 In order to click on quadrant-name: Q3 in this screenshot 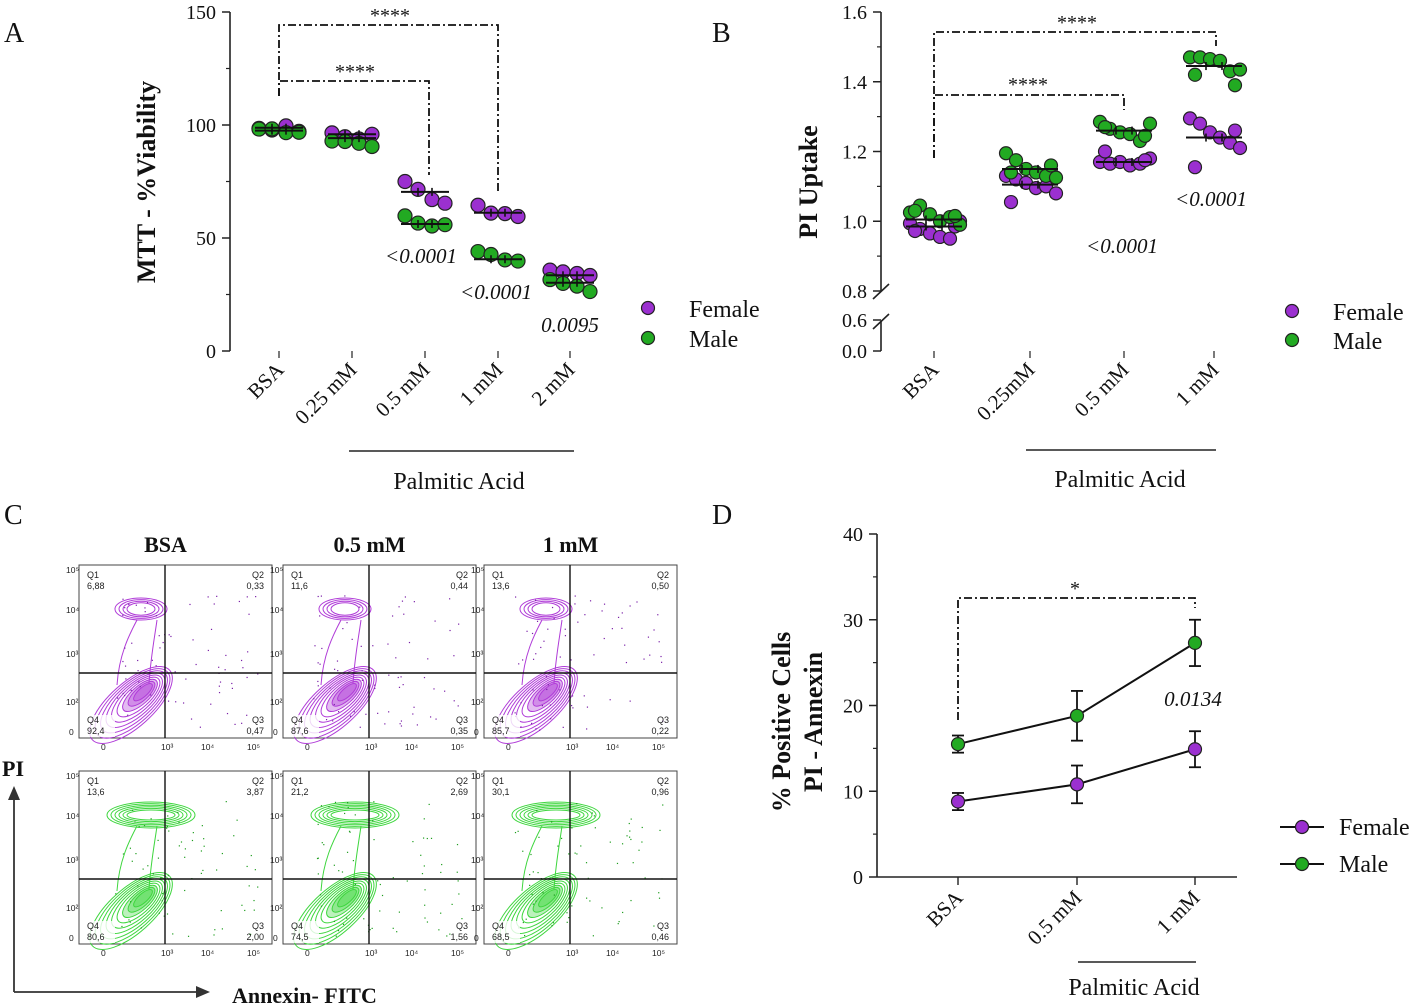, I will do `click(663, 720)`.